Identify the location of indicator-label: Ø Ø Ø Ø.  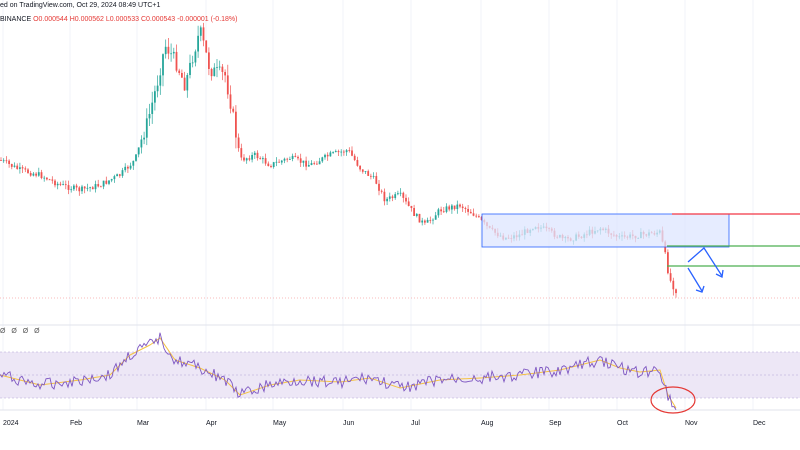
(21, 331).